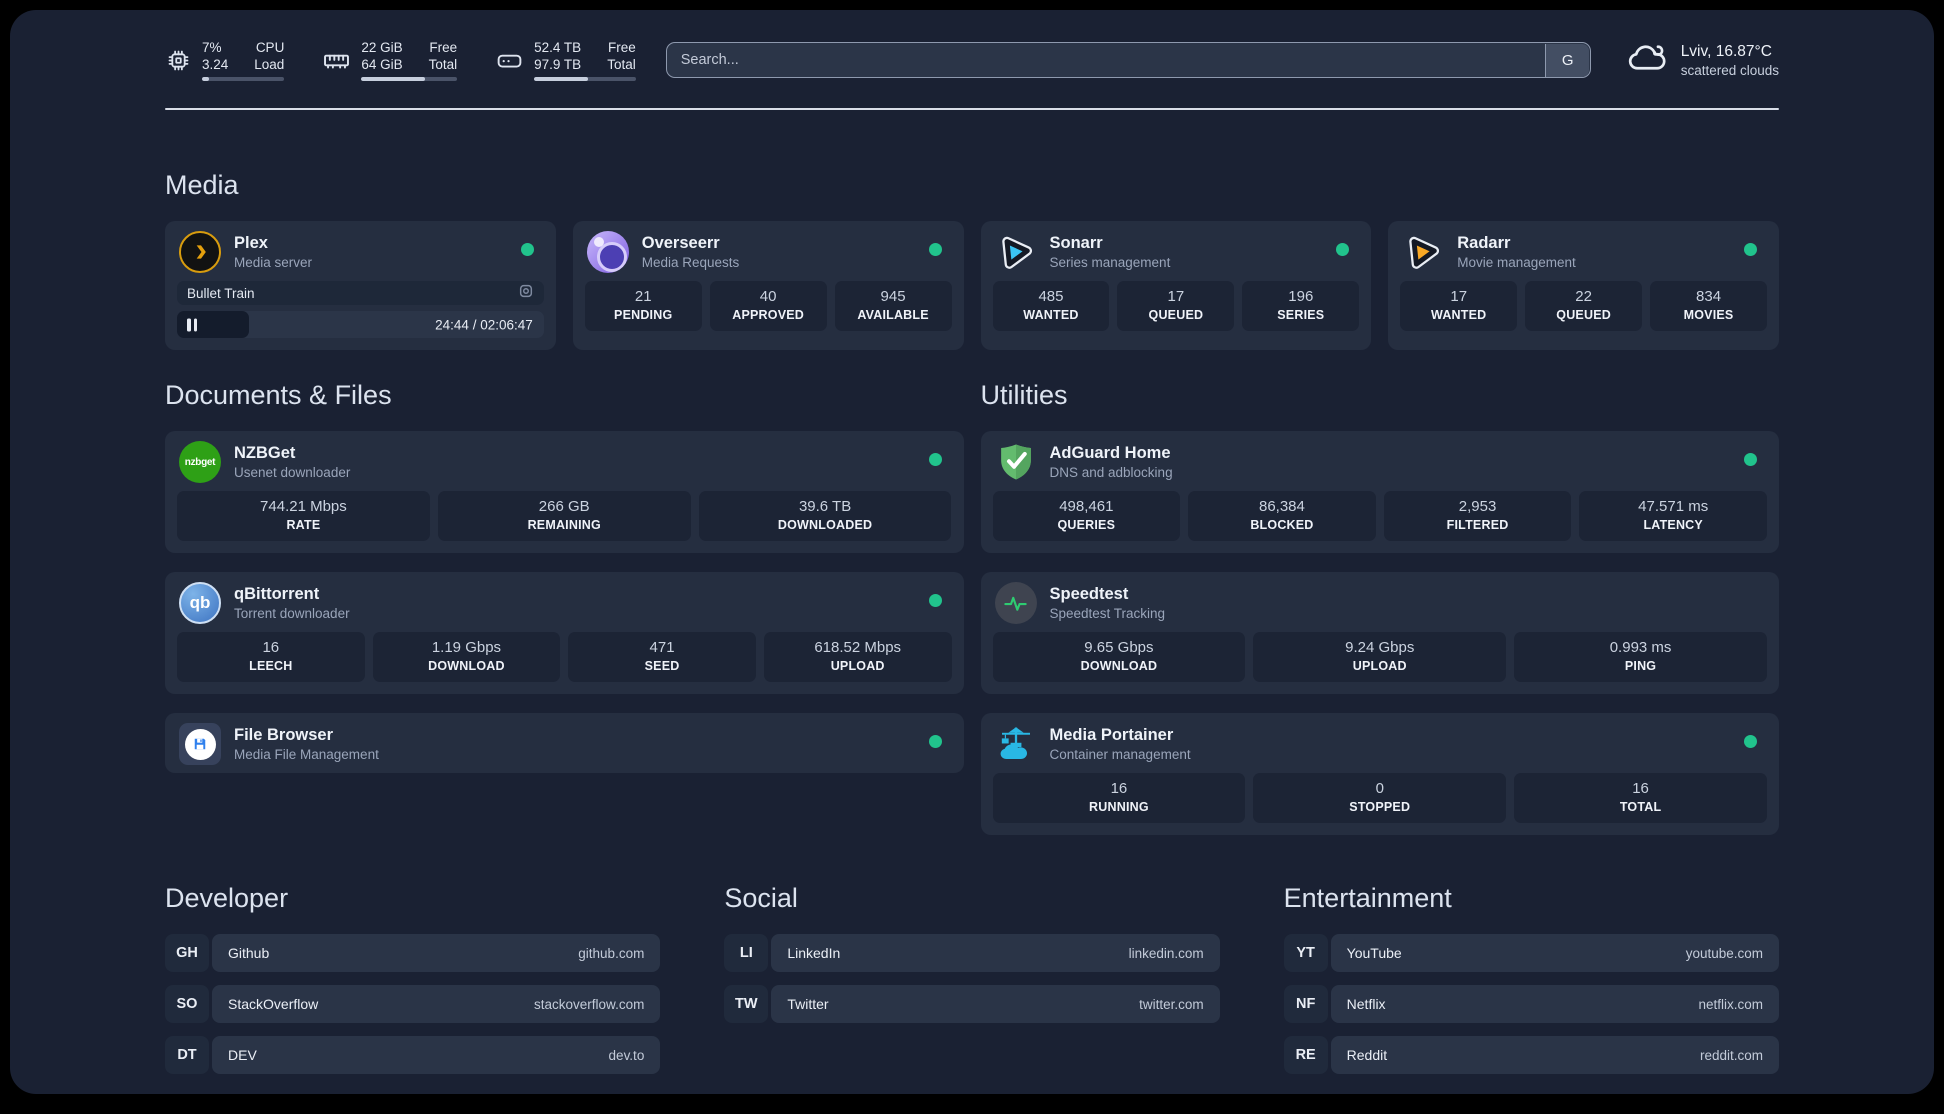  Describe the element at coordinates (1531, 1055) in the screenshot. I see `bookmark-reddit: RE Reddit reddit.com` at that location.